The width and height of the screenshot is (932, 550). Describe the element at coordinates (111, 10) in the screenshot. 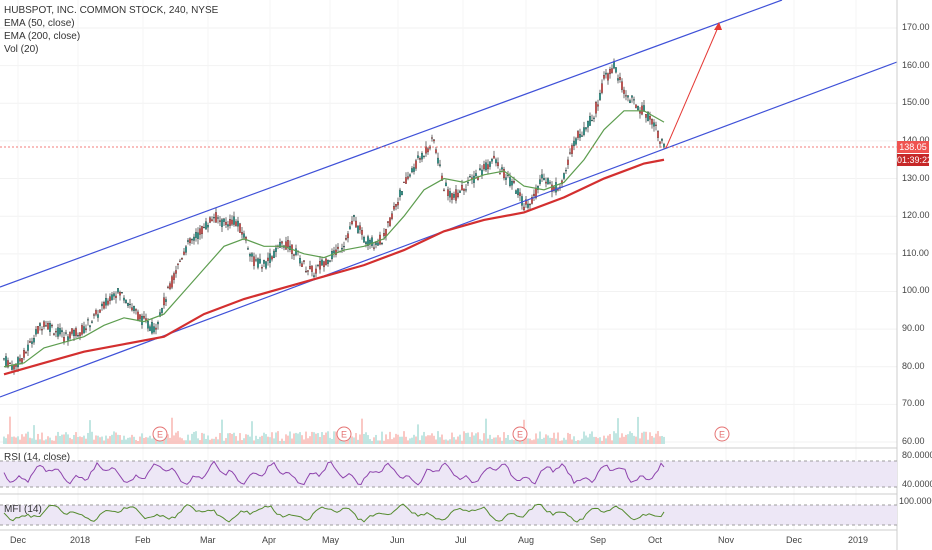

I see `symbol-title: HUBSPOT, INC. COMMON STOCK, 240, NYSE` at that location.